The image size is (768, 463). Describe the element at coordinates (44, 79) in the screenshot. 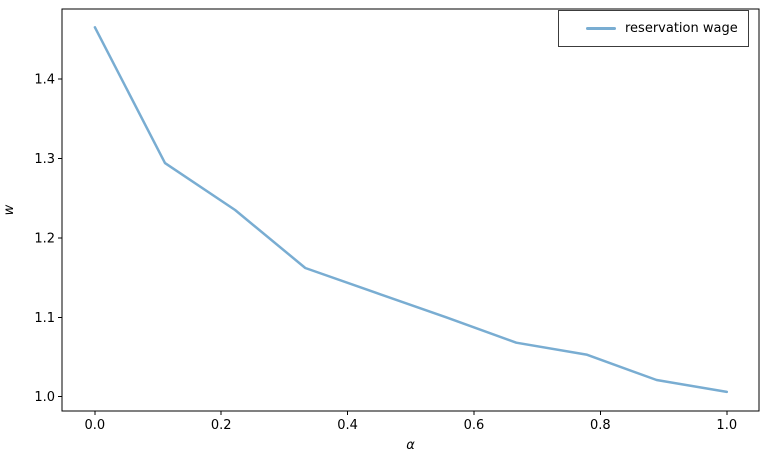

I see `y-tick-label: 1.4` at that location.